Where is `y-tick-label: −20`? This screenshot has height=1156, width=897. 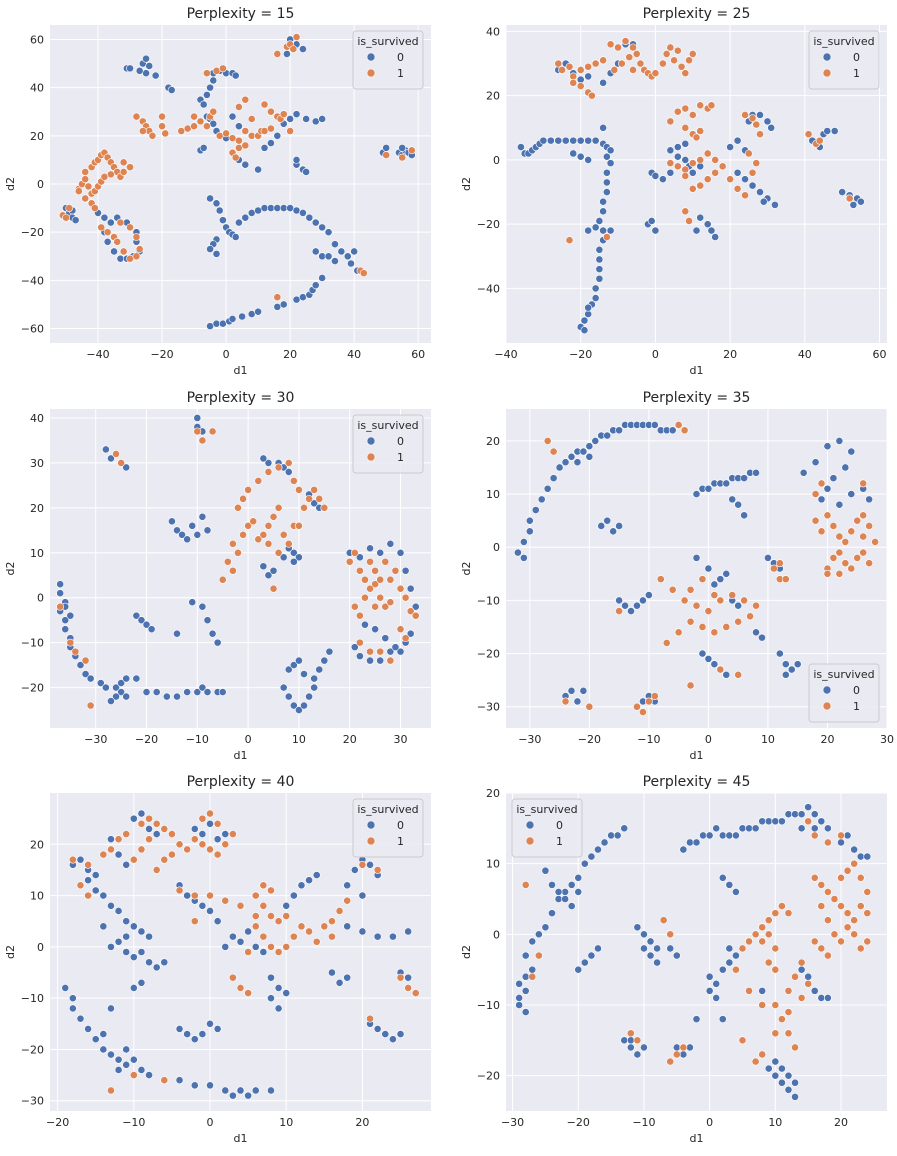
y-tick-label: −20 is located at coordinates (32, 688).